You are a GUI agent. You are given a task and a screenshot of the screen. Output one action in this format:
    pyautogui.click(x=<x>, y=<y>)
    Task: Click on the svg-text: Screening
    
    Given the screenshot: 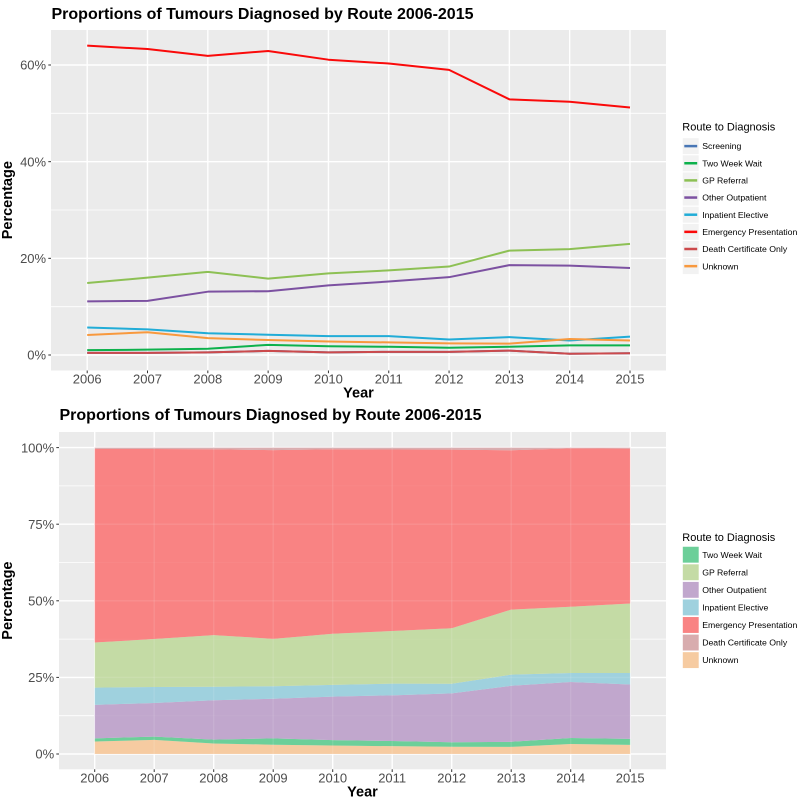 What is the action you would take?
    pyautogui.click(x=721, y=146)
    